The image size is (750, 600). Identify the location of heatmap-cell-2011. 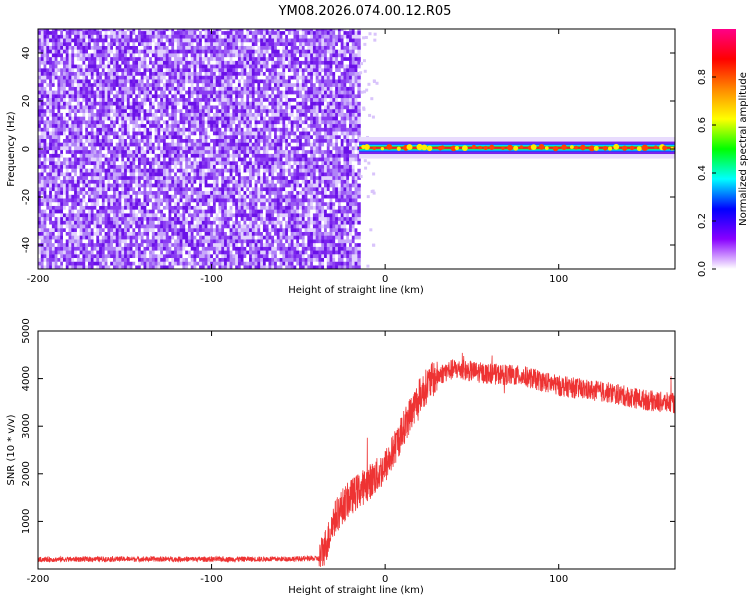
(123, 40).